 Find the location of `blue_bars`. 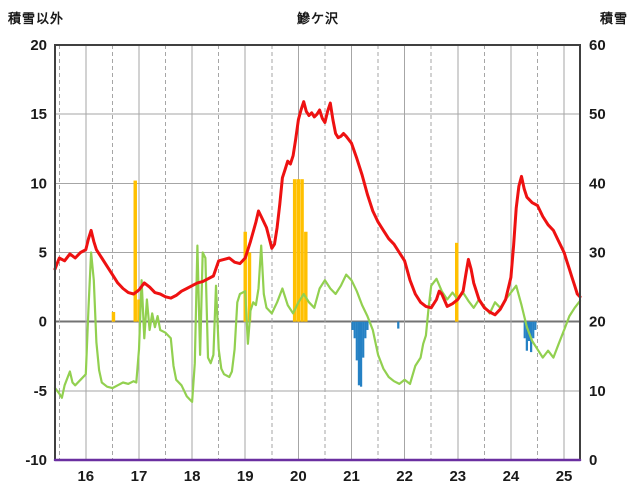

blue_bars is located at coordinates (444, 354).